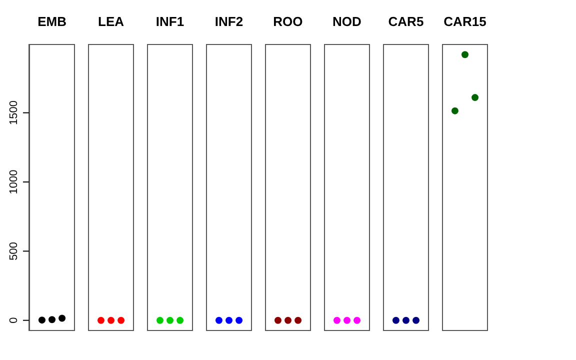 The width and height of the screenshot is (576, 360). Describe the element at coordinates (465, 21) in the screenshot. I see `x-tick-label: CAR15` at that location.